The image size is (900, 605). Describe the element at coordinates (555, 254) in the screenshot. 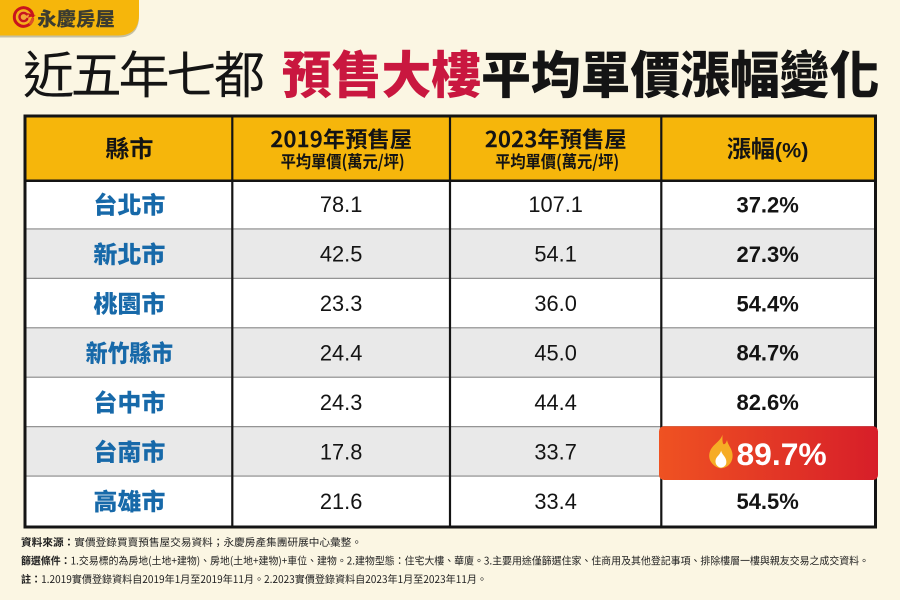

I see `svg-text: 54.1` at that location.